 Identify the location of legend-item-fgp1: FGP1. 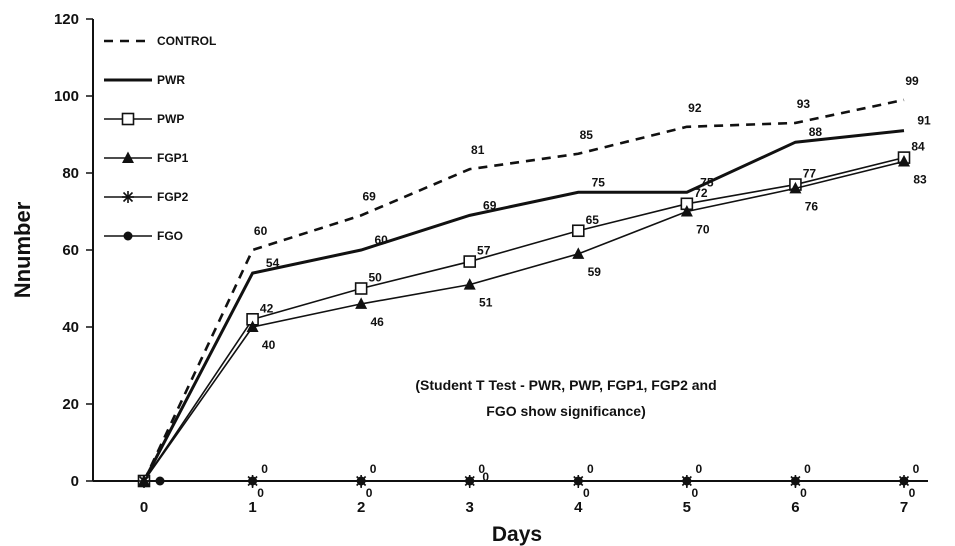
(146, 158).